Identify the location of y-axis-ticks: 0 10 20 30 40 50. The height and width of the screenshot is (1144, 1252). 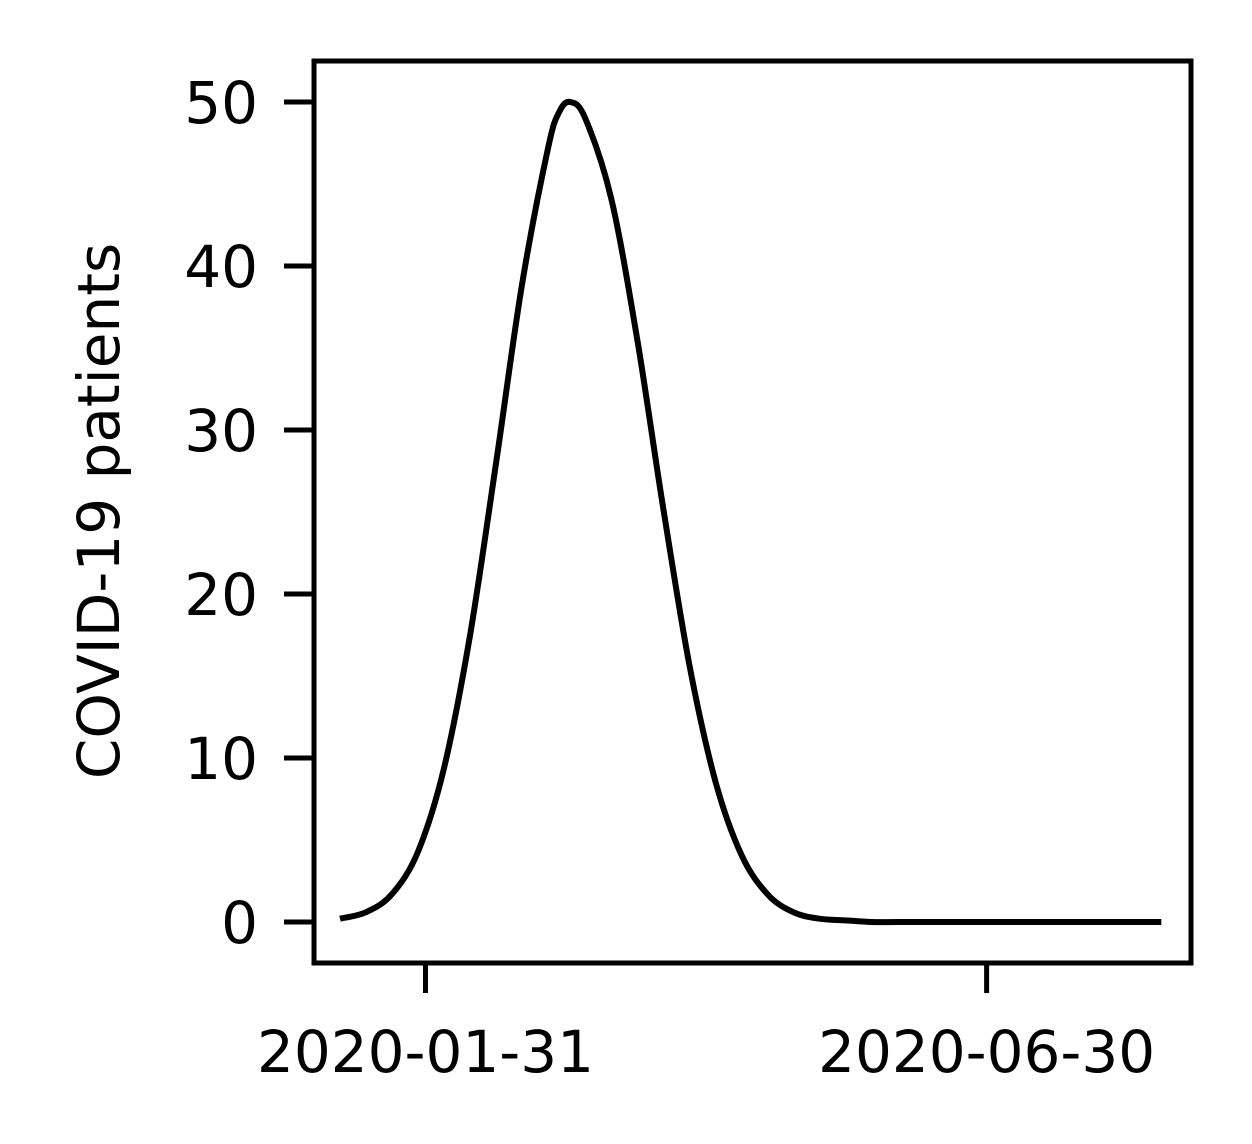
(249, 513).